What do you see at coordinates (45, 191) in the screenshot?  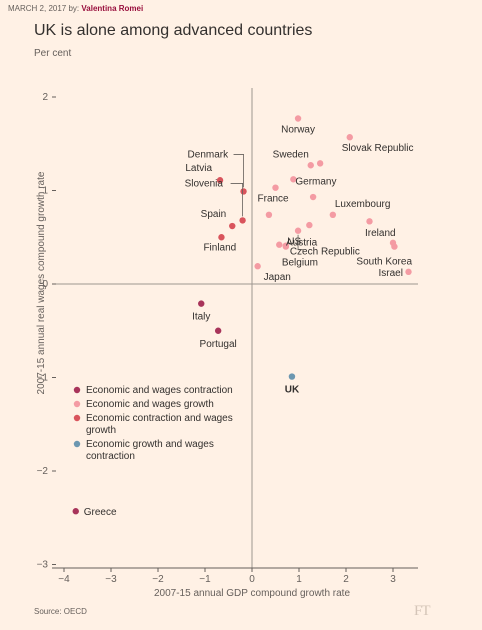 I see `y-tick-label: 1` at bounding box center [45, 191].